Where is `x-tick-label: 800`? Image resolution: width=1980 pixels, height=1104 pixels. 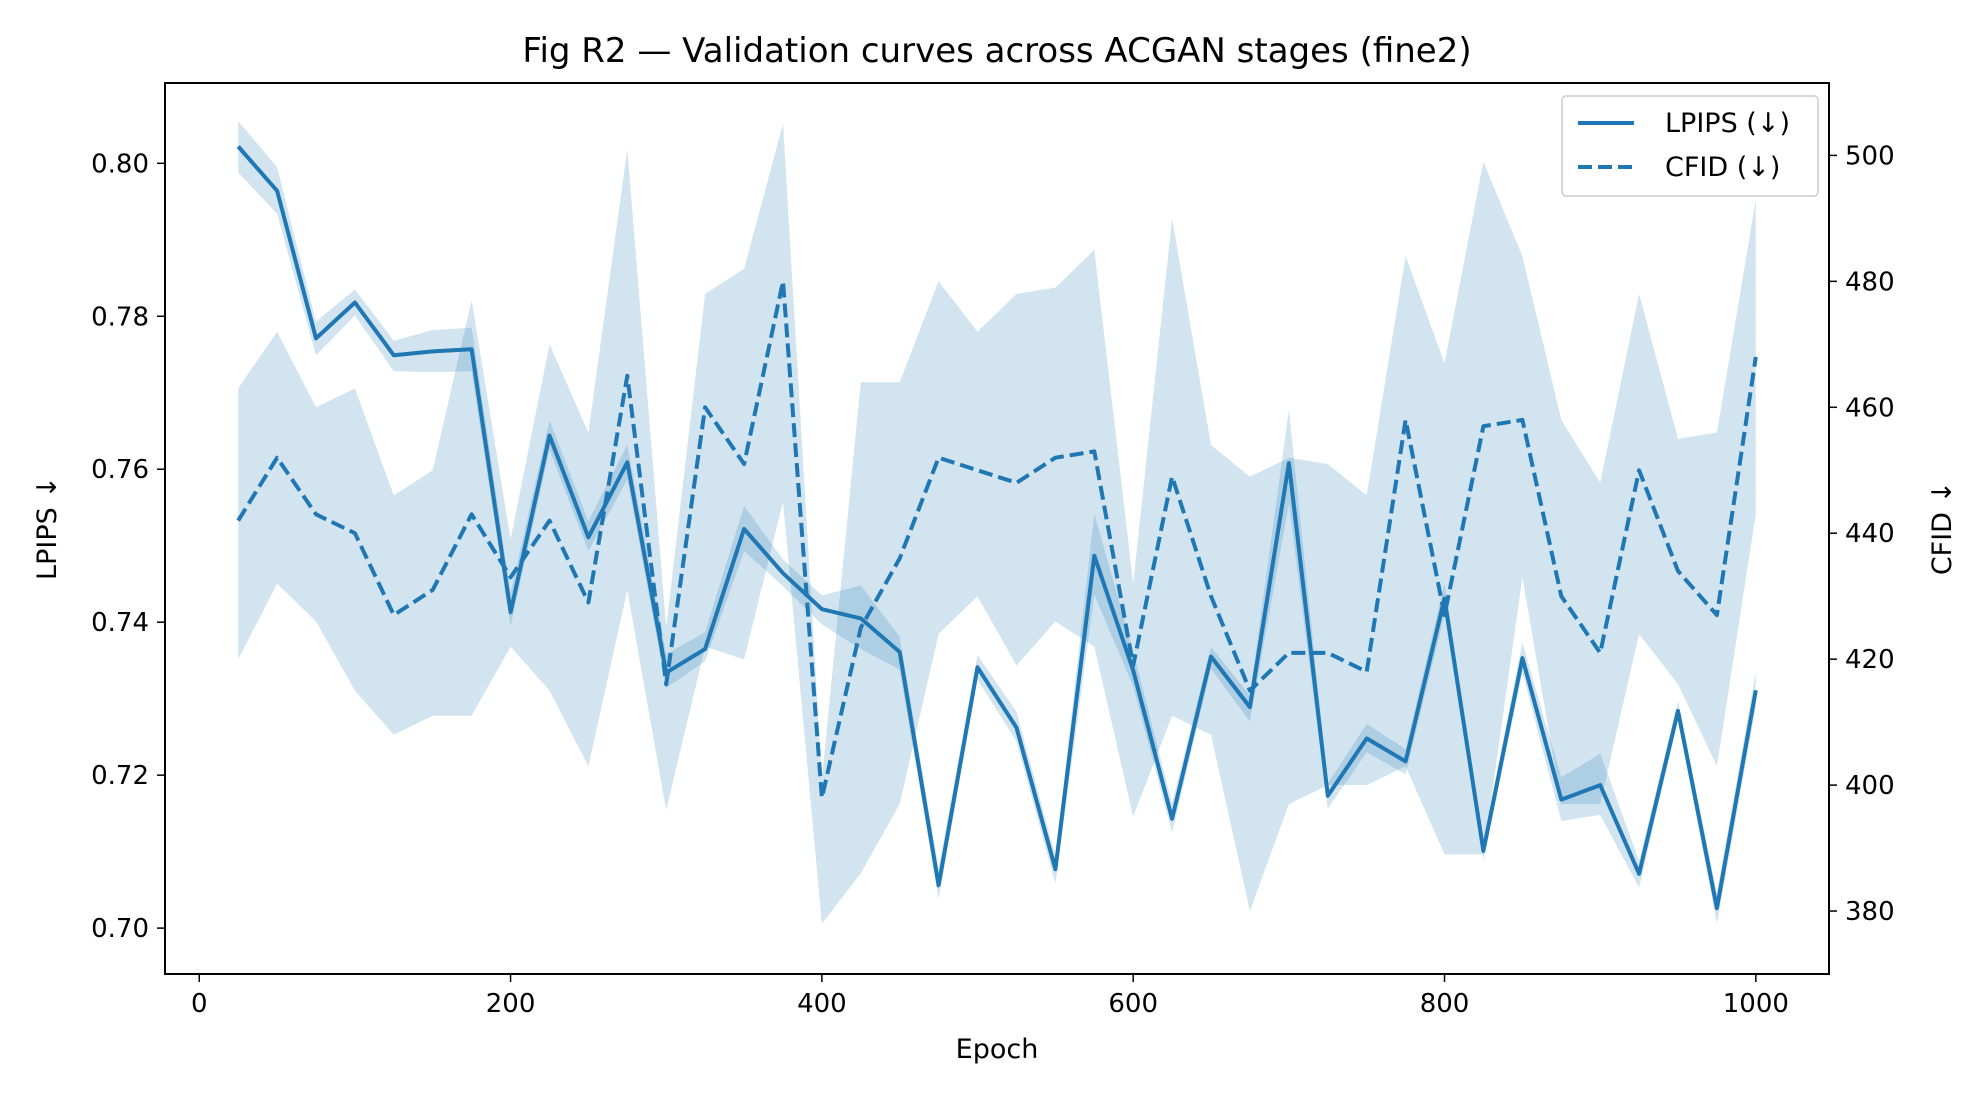 x-tick-label: 800 is located at coordinates (1445, 1004).